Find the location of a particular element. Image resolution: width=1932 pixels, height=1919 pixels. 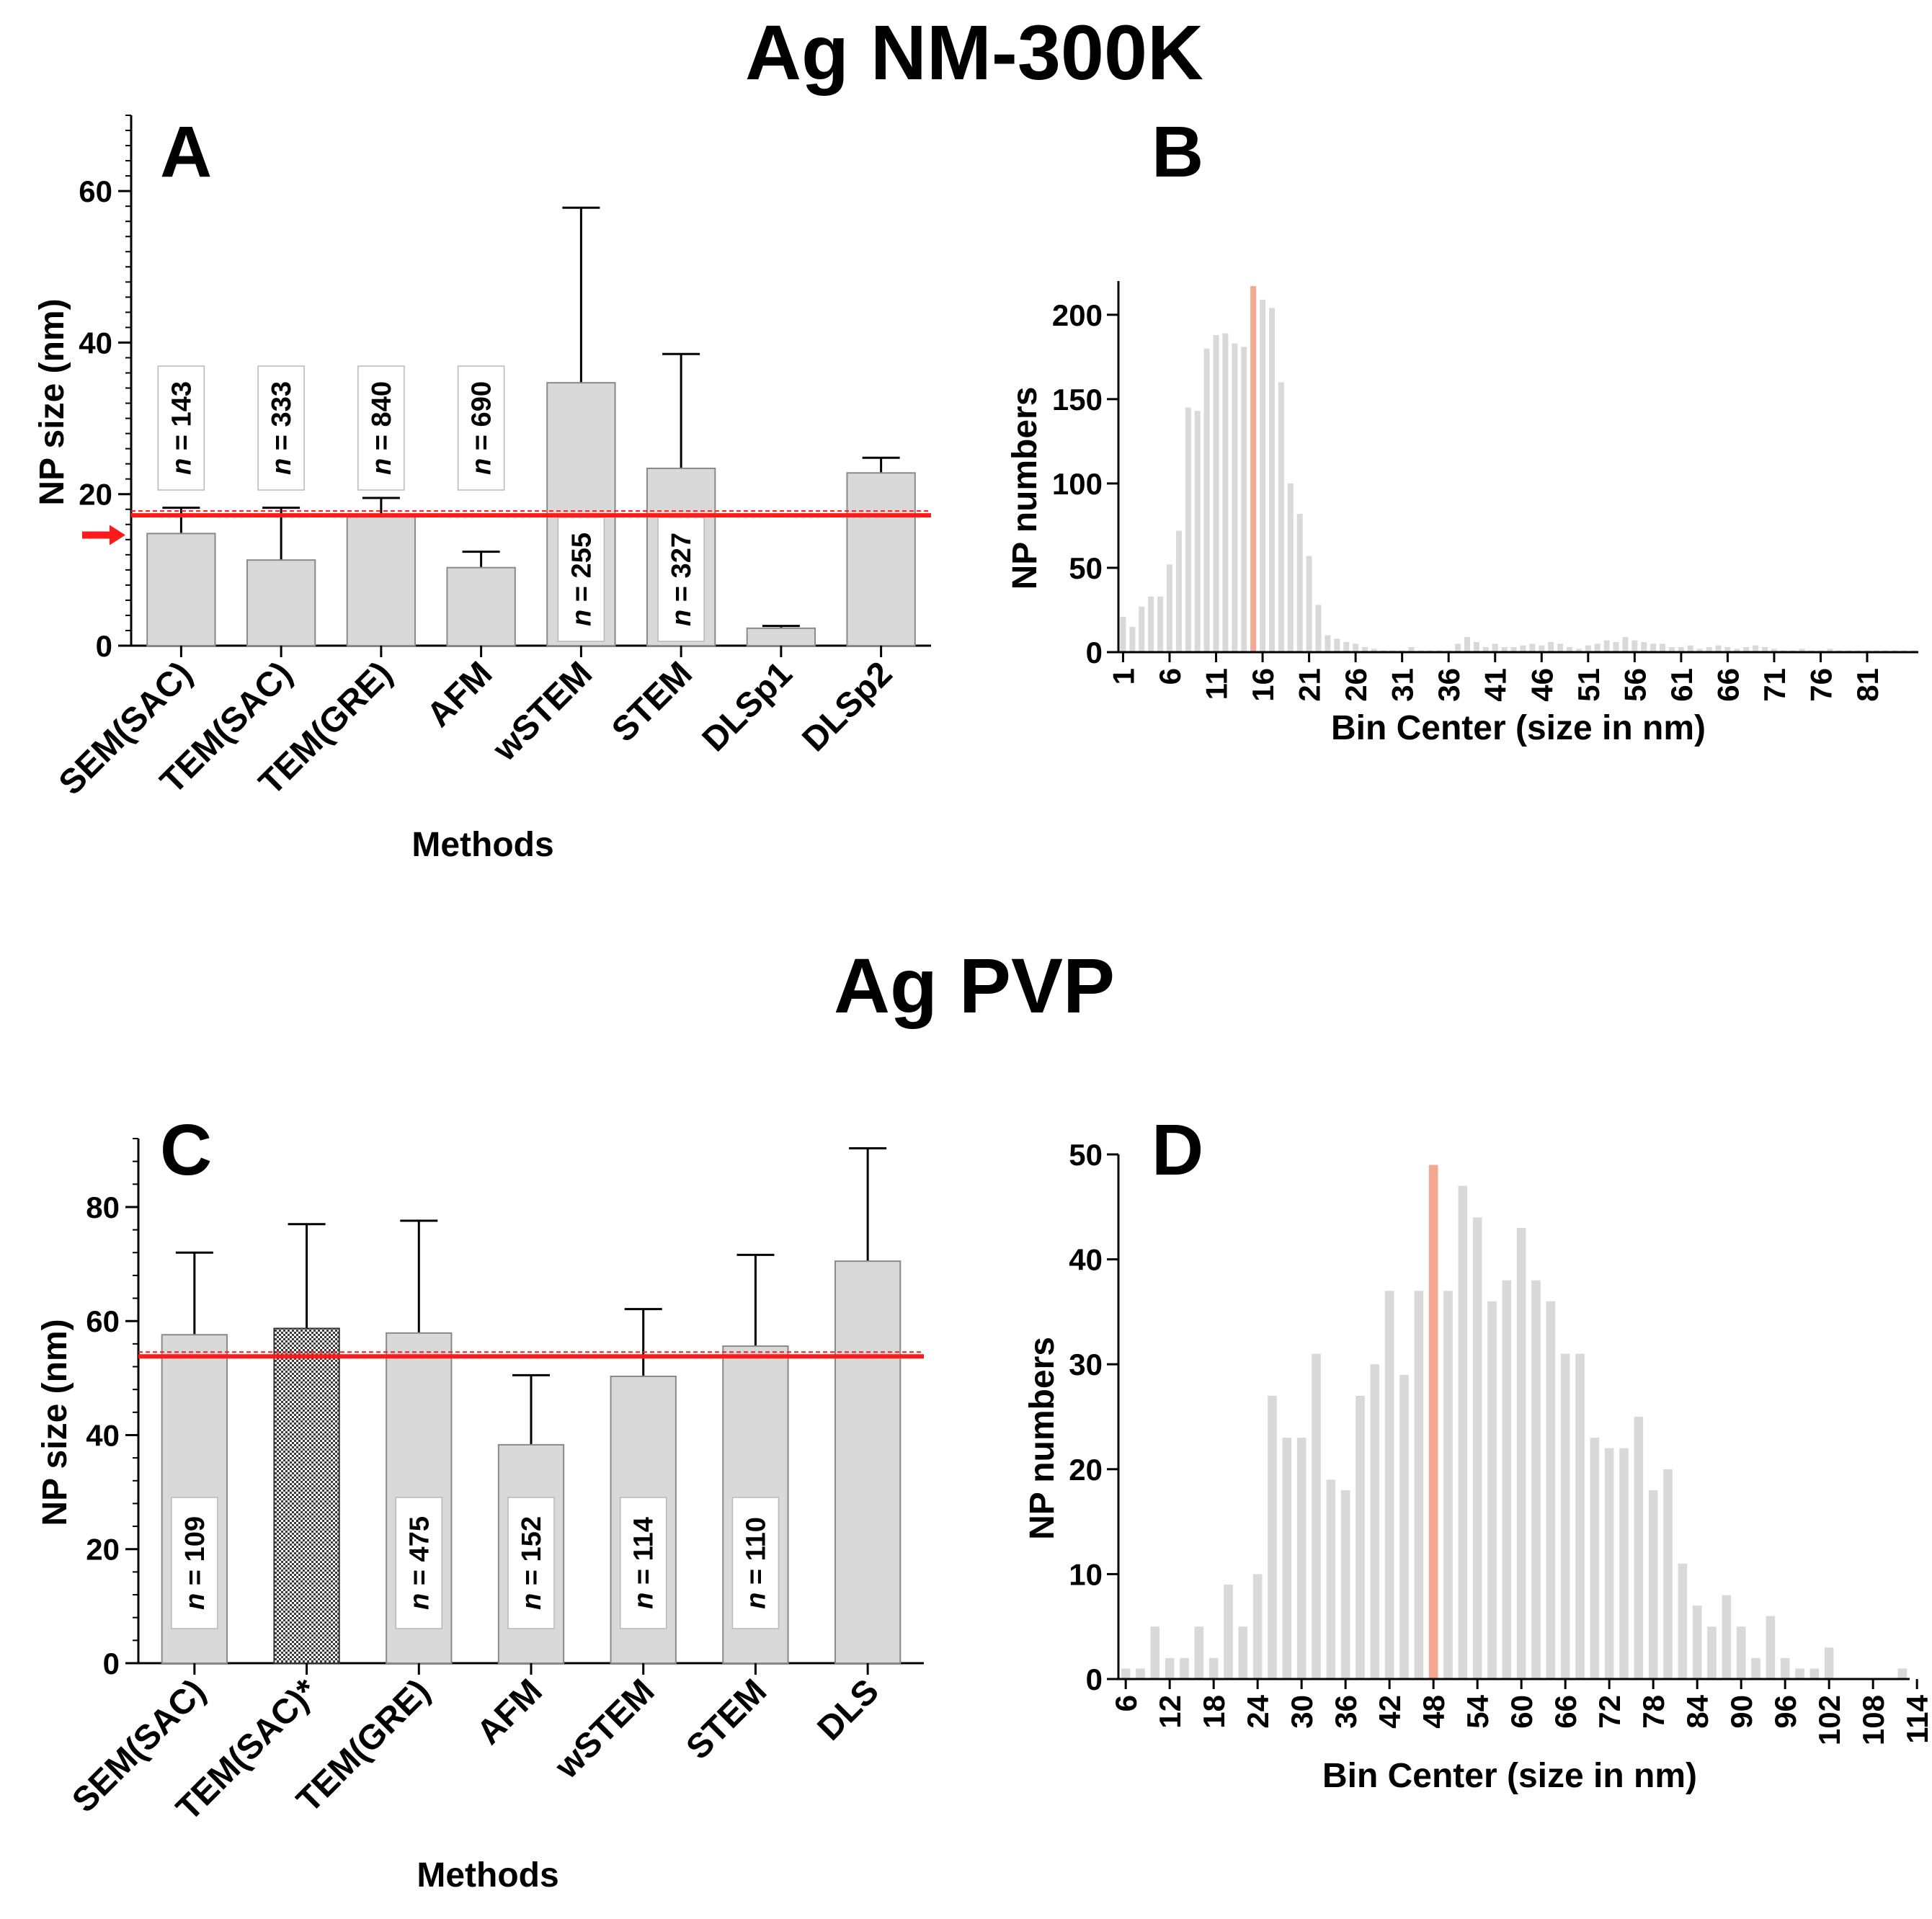

panel-b-x-tick-label: 61 is located at coordinates (1682, 685).